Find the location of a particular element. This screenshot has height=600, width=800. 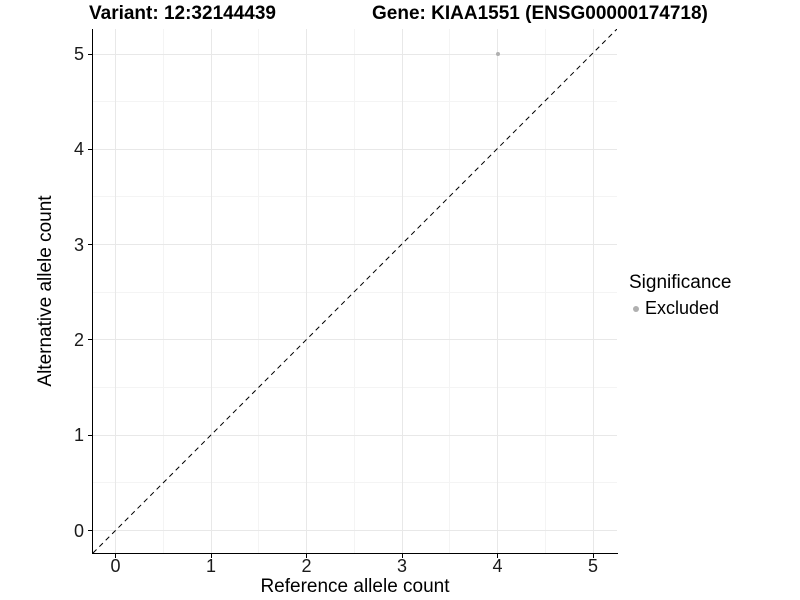

x-tick-label: 1 is located at coordinates (210, 566).